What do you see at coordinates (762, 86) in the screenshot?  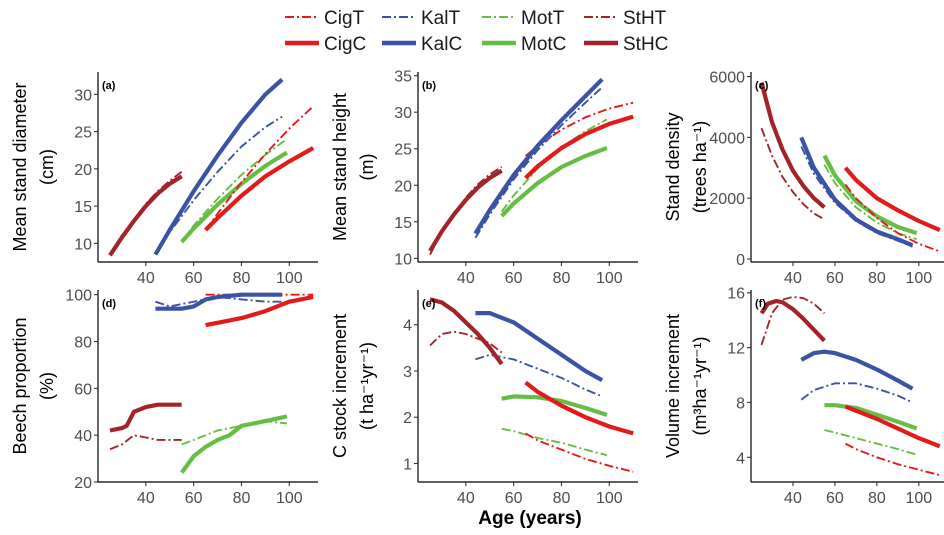 I see `panel-label: (c)` at bounding box center [762, 86].